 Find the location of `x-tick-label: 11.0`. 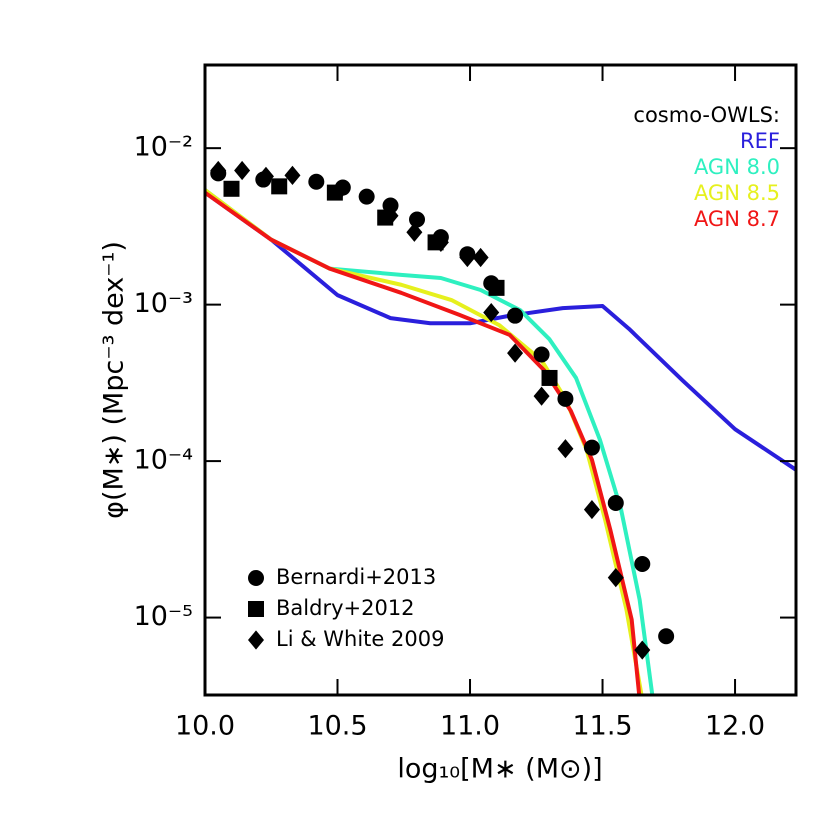

x-tick-label: 11.0 is located at coordinates (470, 726).